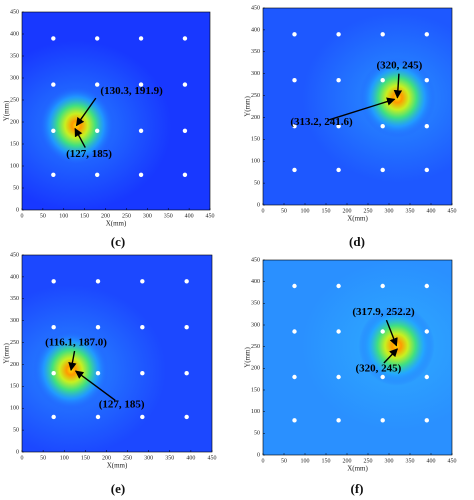 Image resolution: width=474 pixels, height=500 pixels. What do you see at coordinates (258, 205) in the screenshot?
I see `y-tick-label: 0` at bounding box center [258, 205].